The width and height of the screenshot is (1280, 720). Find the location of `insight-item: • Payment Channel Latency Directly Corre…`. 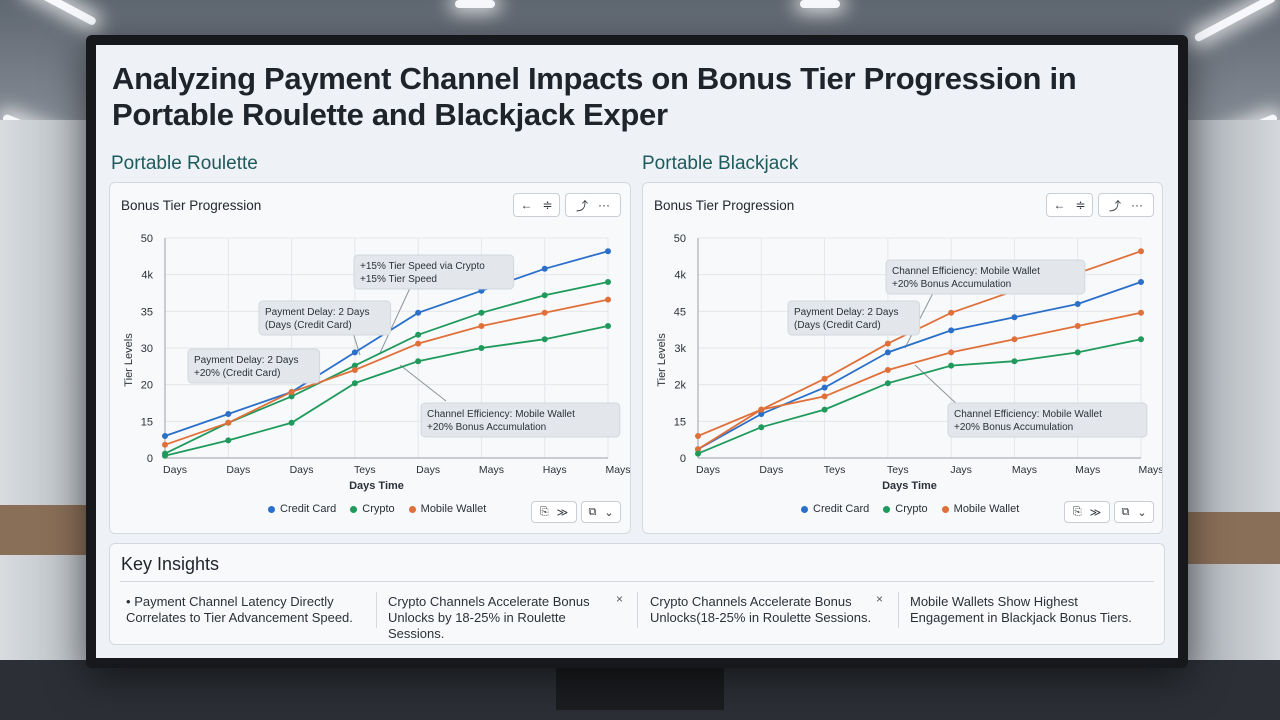

insight-item: • Payment Channel Latency Directly Corre… is located at coordinates (244, 610).